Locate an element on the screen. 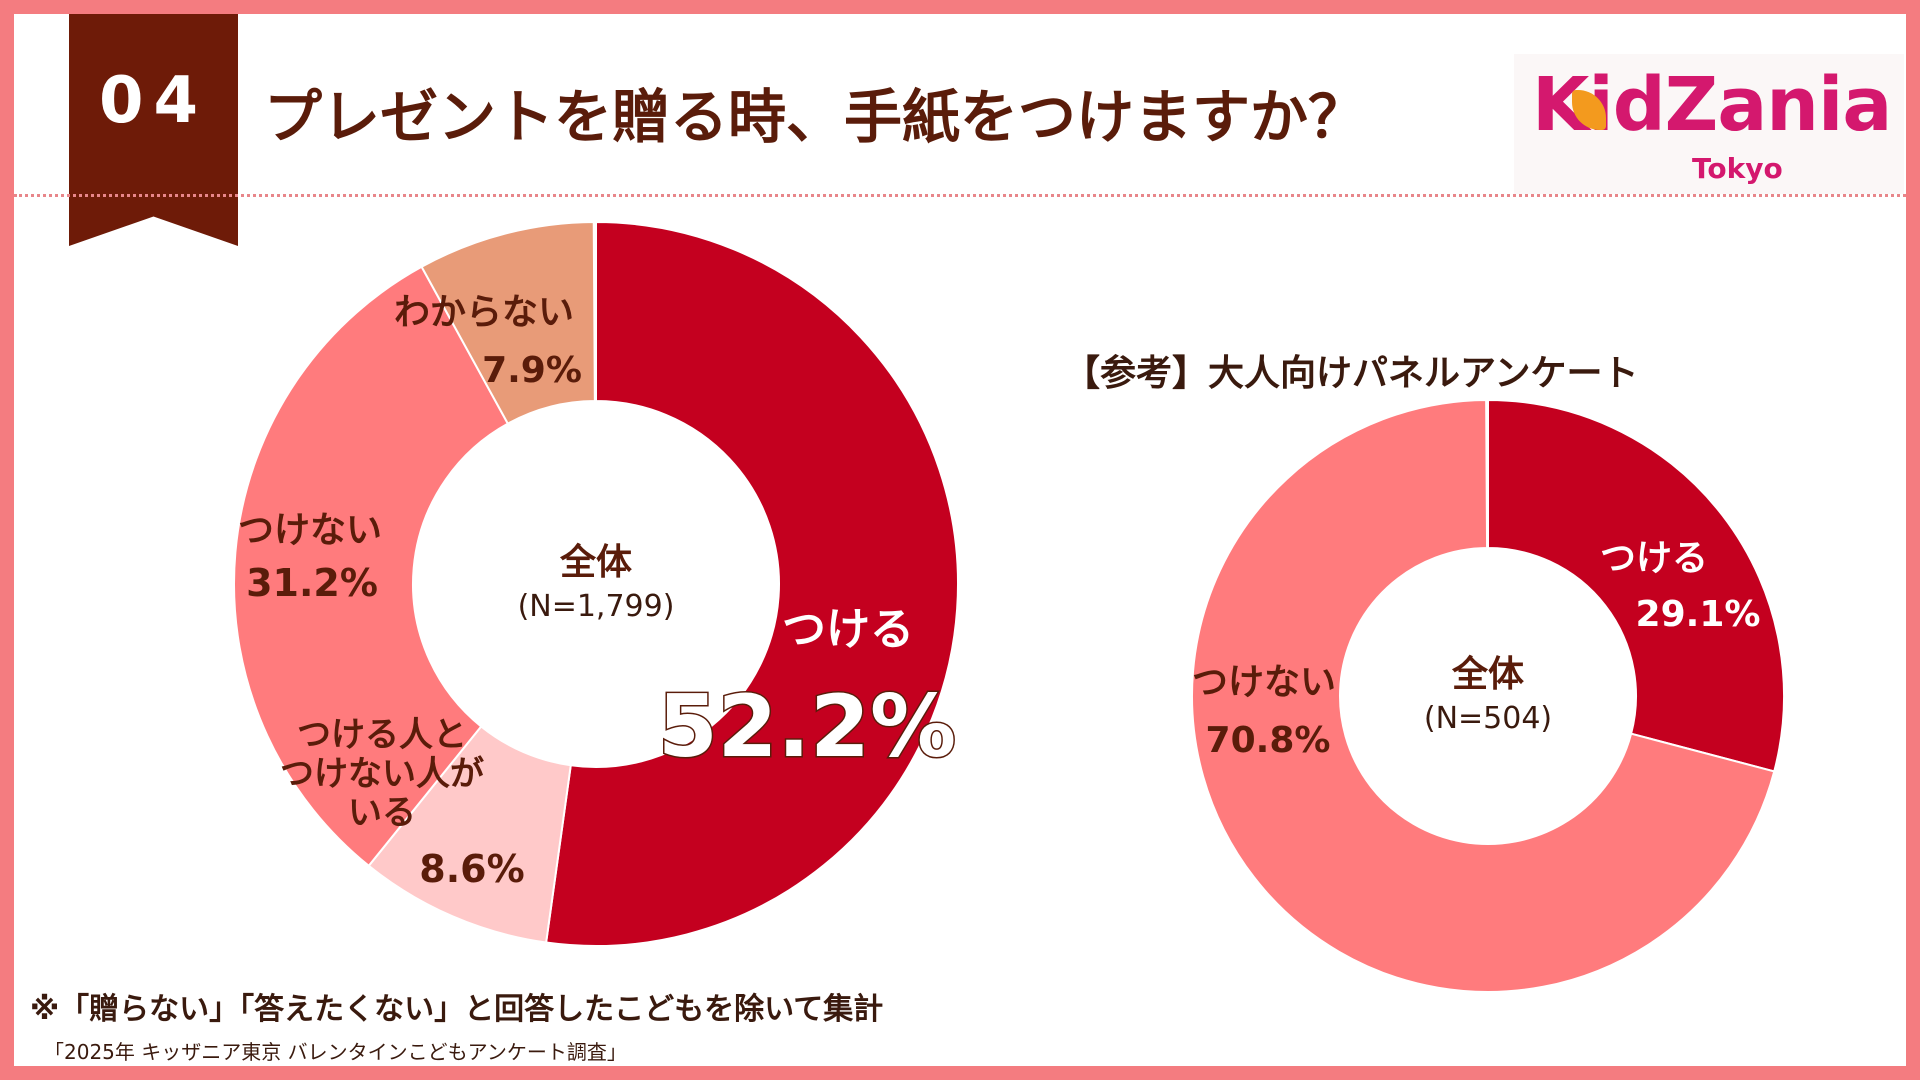  slice-value-tsukenai: 31.2% is located at coordinates (312, 583).